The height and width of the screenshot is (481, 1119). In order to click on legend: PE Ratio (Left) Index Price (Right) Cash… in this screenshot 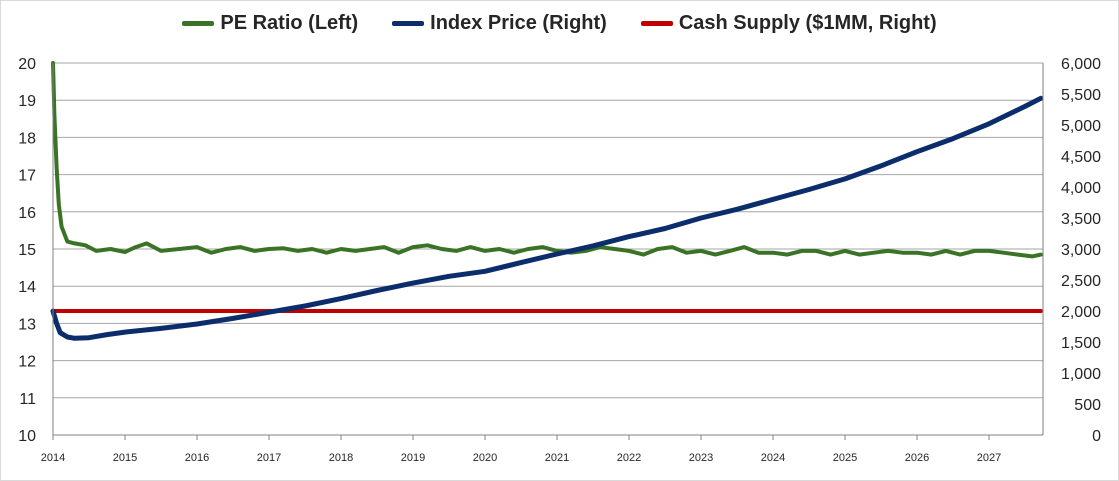, I will do `click(559, 23)`.